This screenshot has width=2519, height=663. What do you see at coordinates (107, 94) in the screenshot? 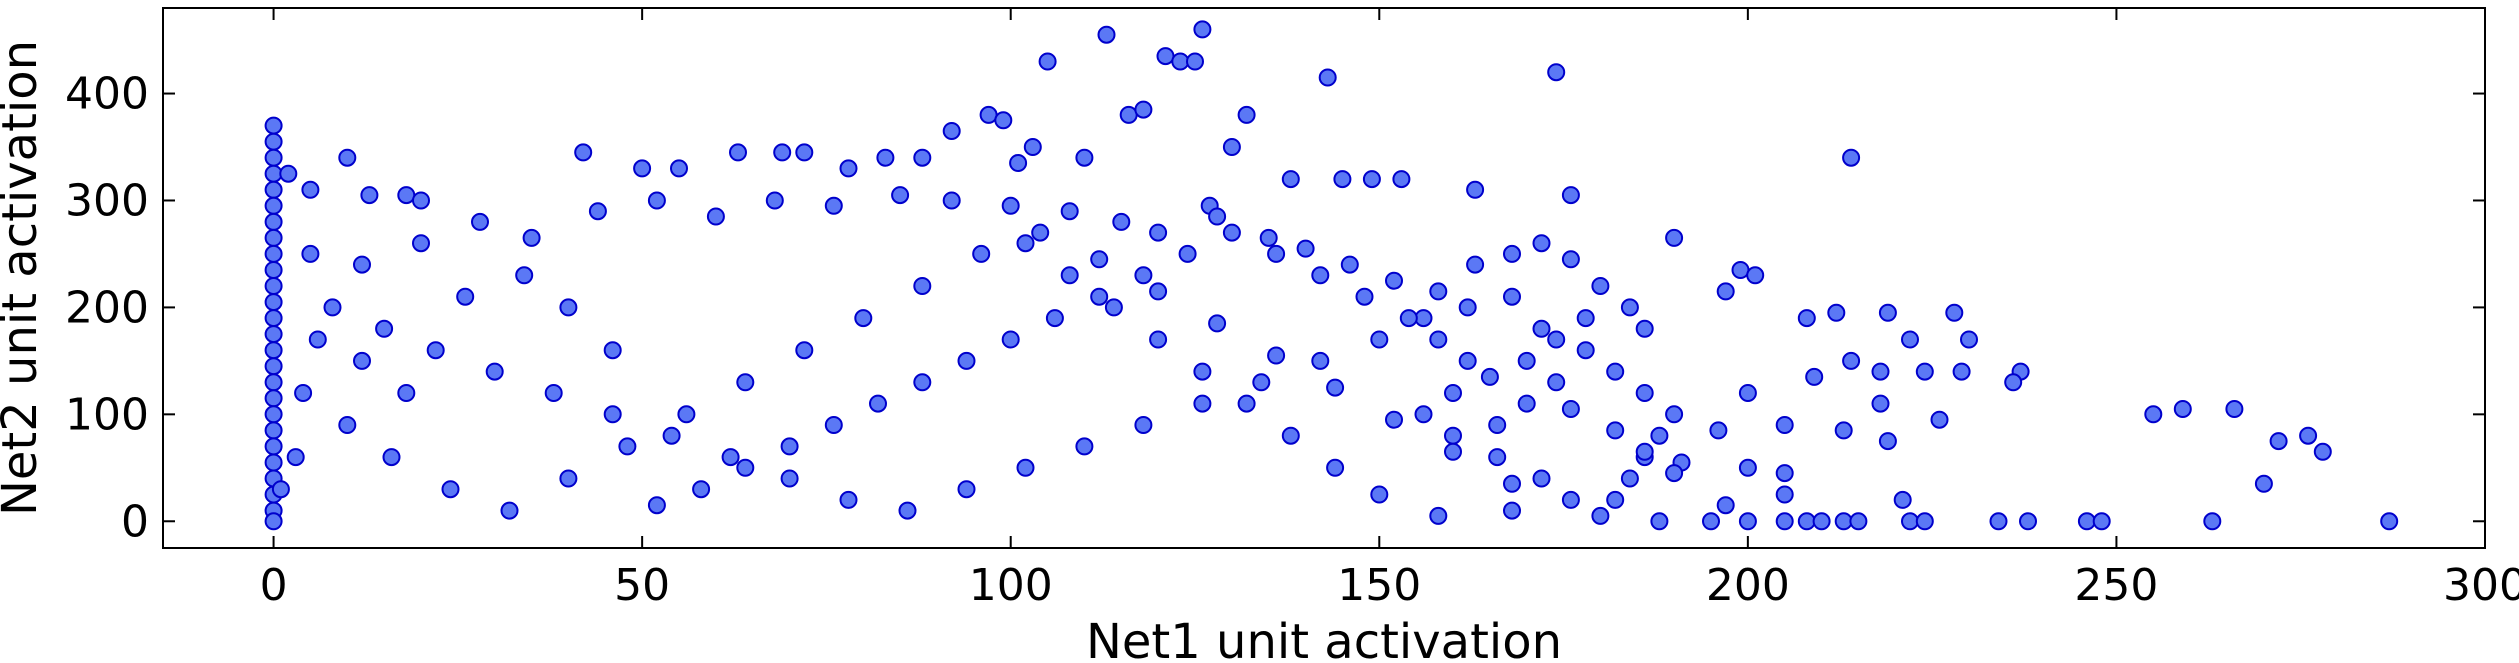
I see `y-tick-label: 400` at bounding box center [107, 94].